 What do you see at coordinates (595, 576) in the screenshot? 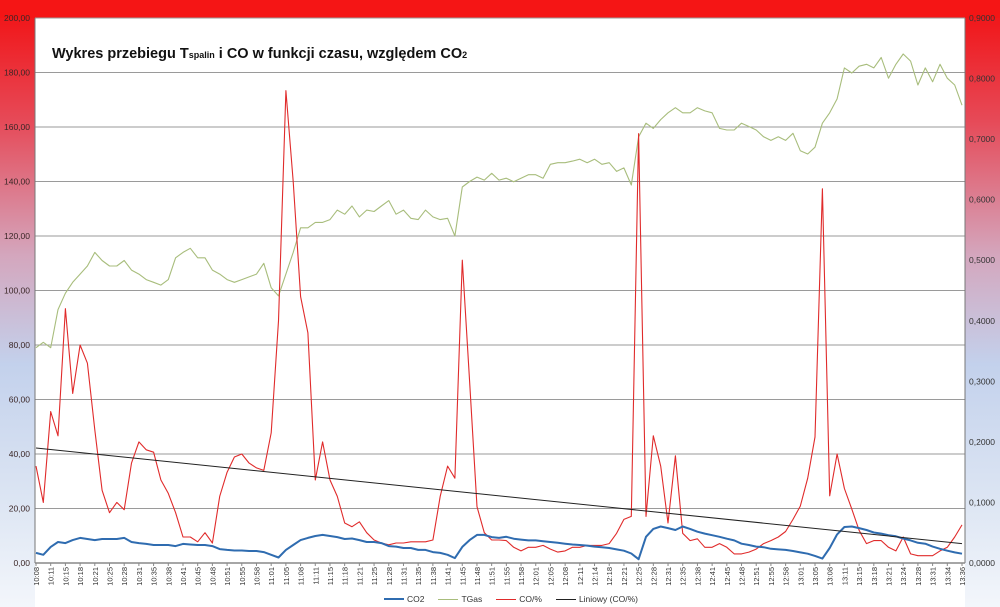
I see `x-tick-label: 12:14` at bounding box center [595, 576].